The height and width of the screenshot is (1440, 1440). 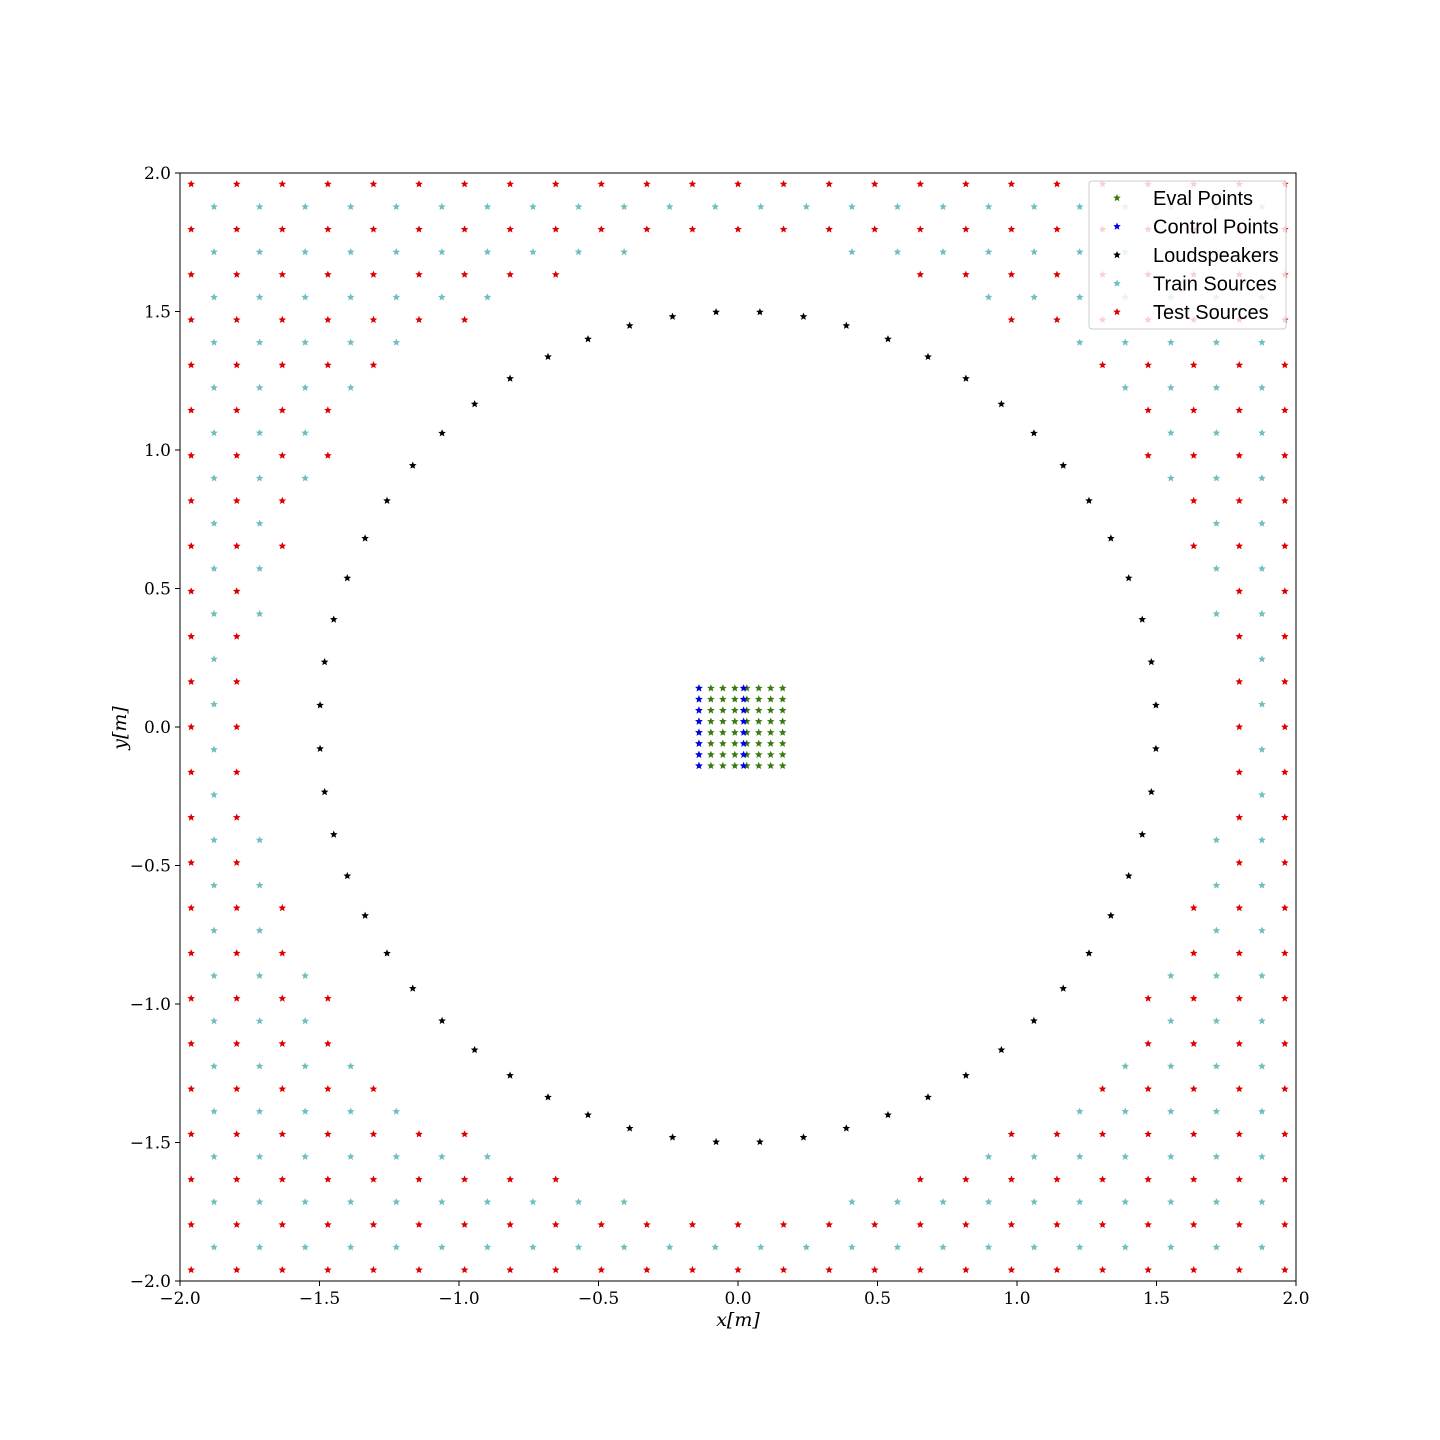 What do you see at coordinates (1216, 256) in the screenshot?
I see `legend-label-loudspeakers: Loudspeakers` at bounding box center [1216, 256].